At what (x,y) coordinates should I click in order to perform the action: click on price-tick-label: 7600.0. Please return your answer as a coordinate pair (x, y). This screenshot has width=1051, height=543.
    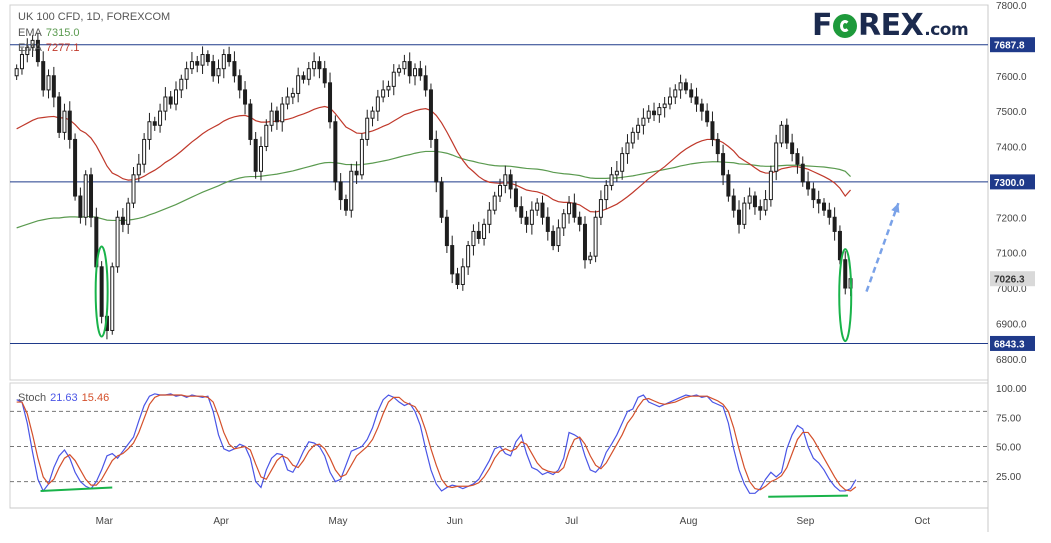
    Looking at the image, I should click on (1011, 77).